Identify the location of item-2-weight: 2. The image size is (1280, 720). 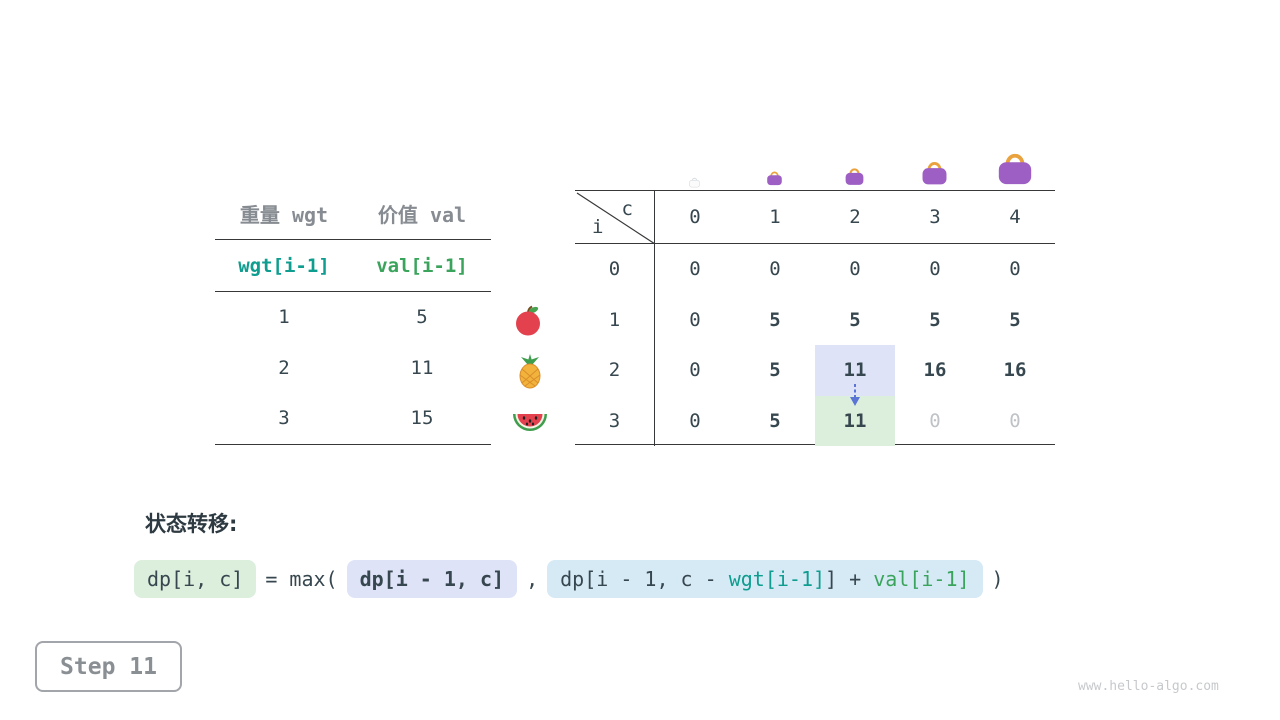
(284, 367).